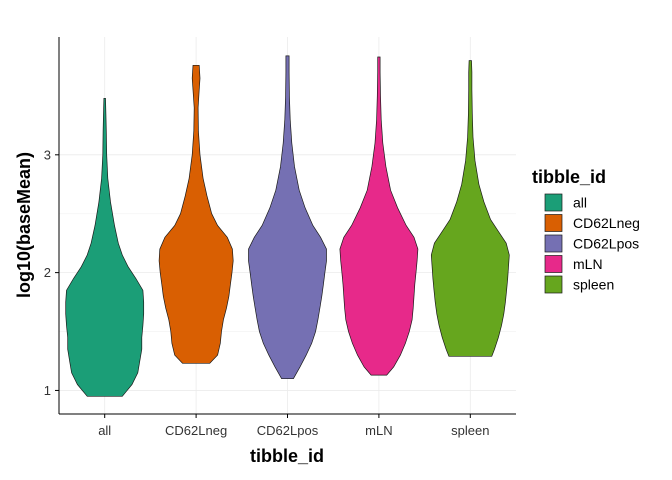 The image size is (672, 480). What do you see at coordinates (606, 244) in the screenshot?
I see `legend-label: CD62Lpos` at bounding box center [606, 244].